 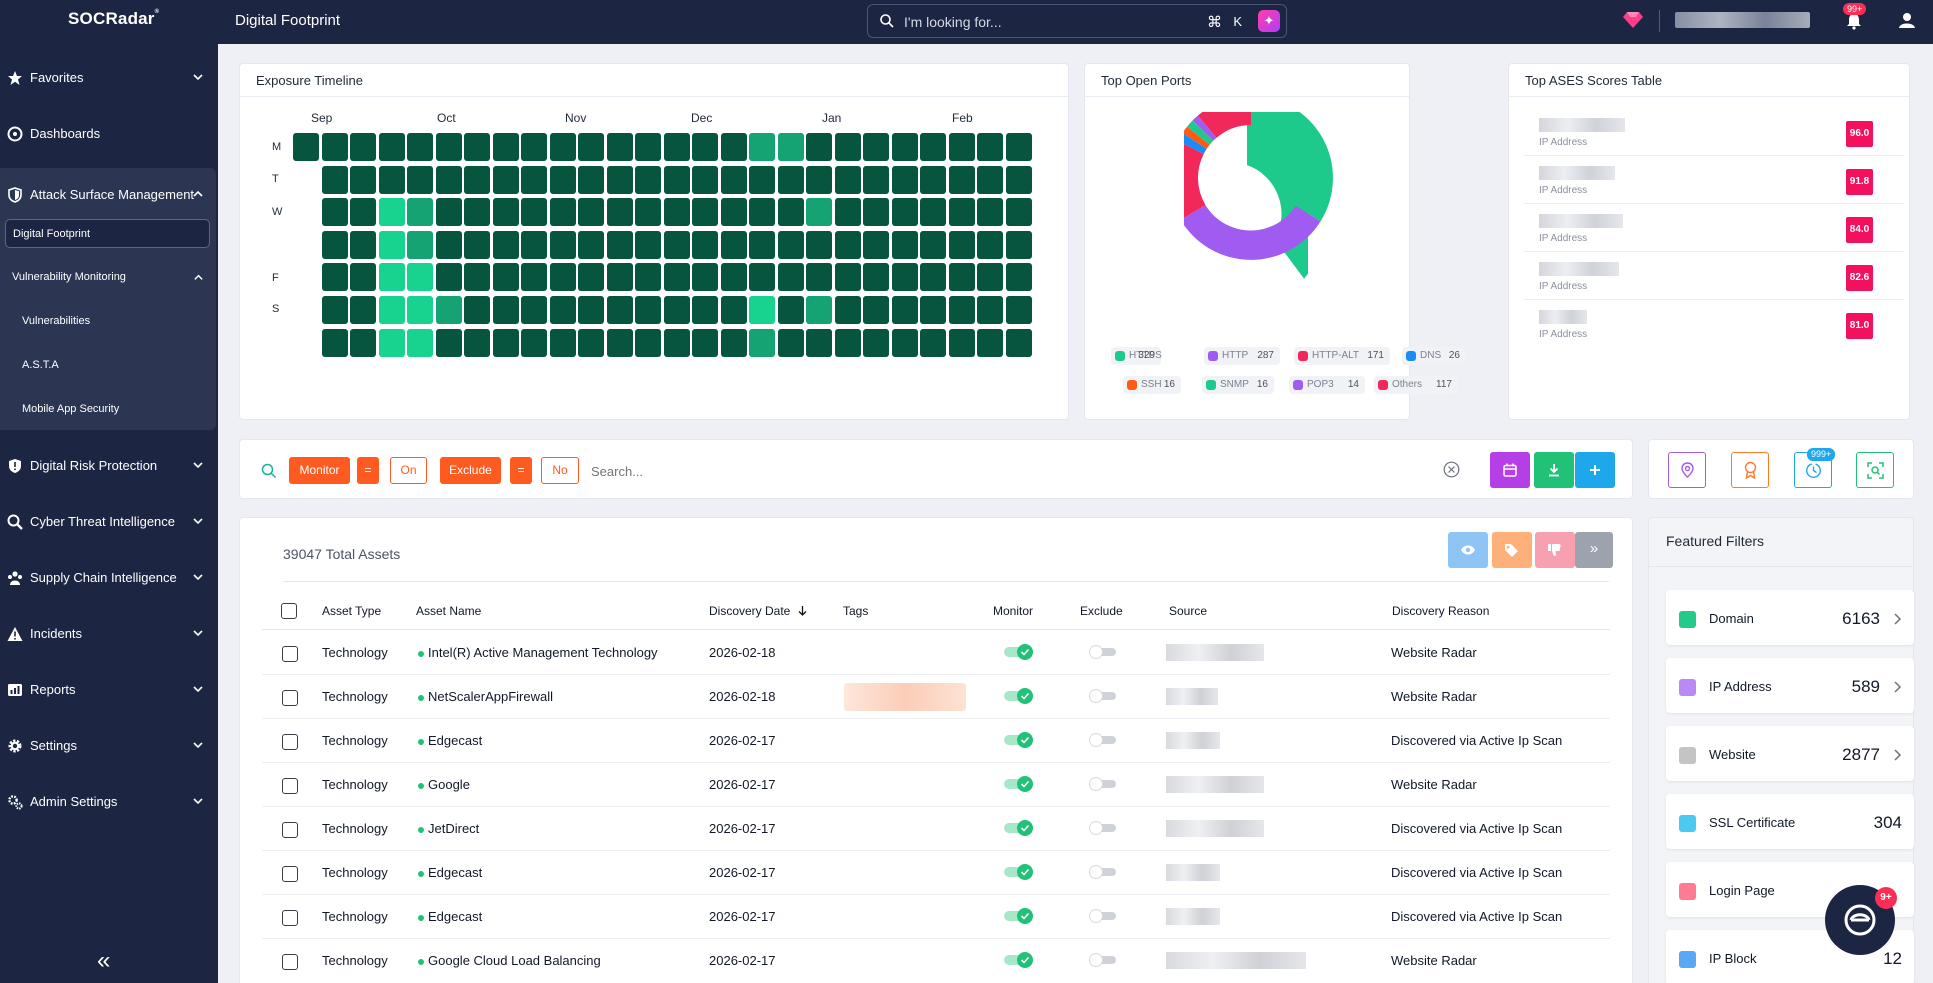 What do you see at coordinates (802, 611) in the screenshot?
I see `sort-desc-icon` at bounding box center [802, 611].